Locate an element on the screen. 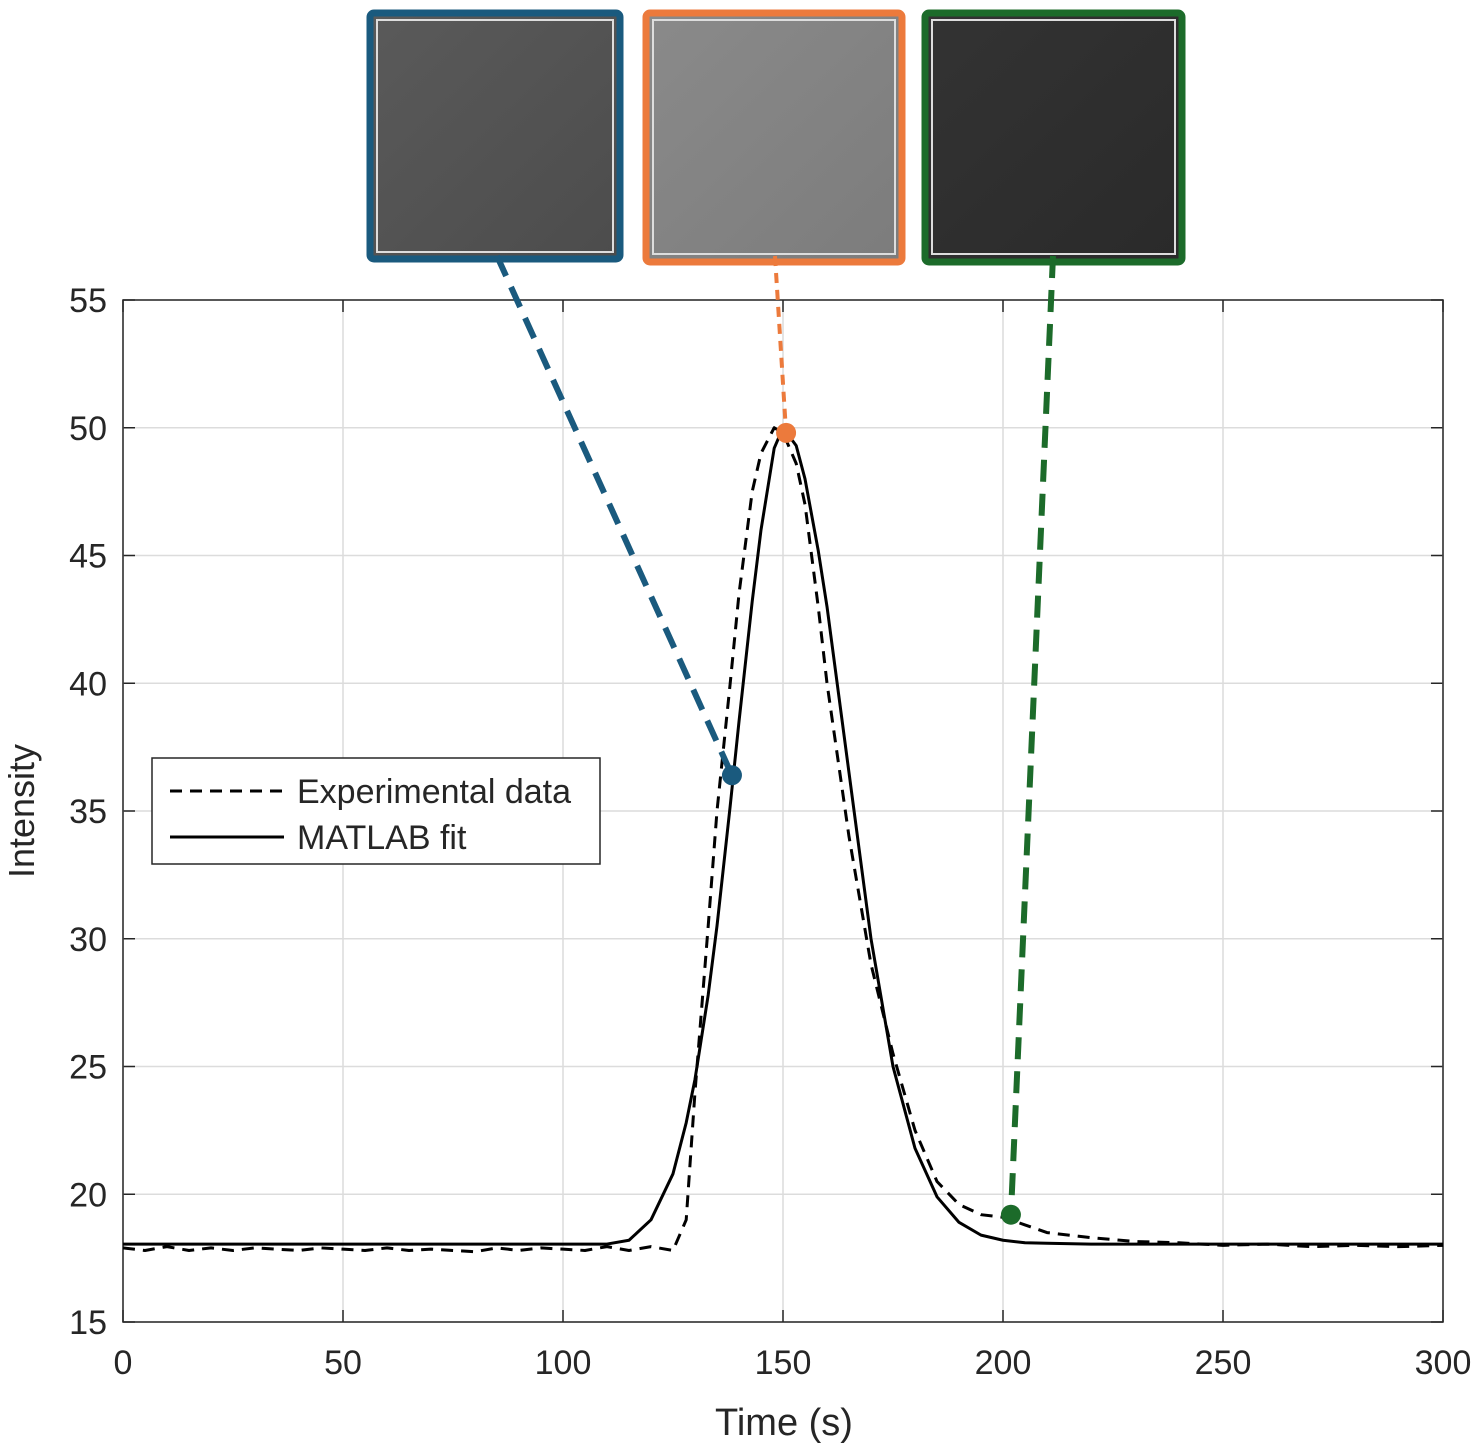 This screenshot has width=1480, height=1453. y-tick-label: 15 is located at coordinates (88, 1323).